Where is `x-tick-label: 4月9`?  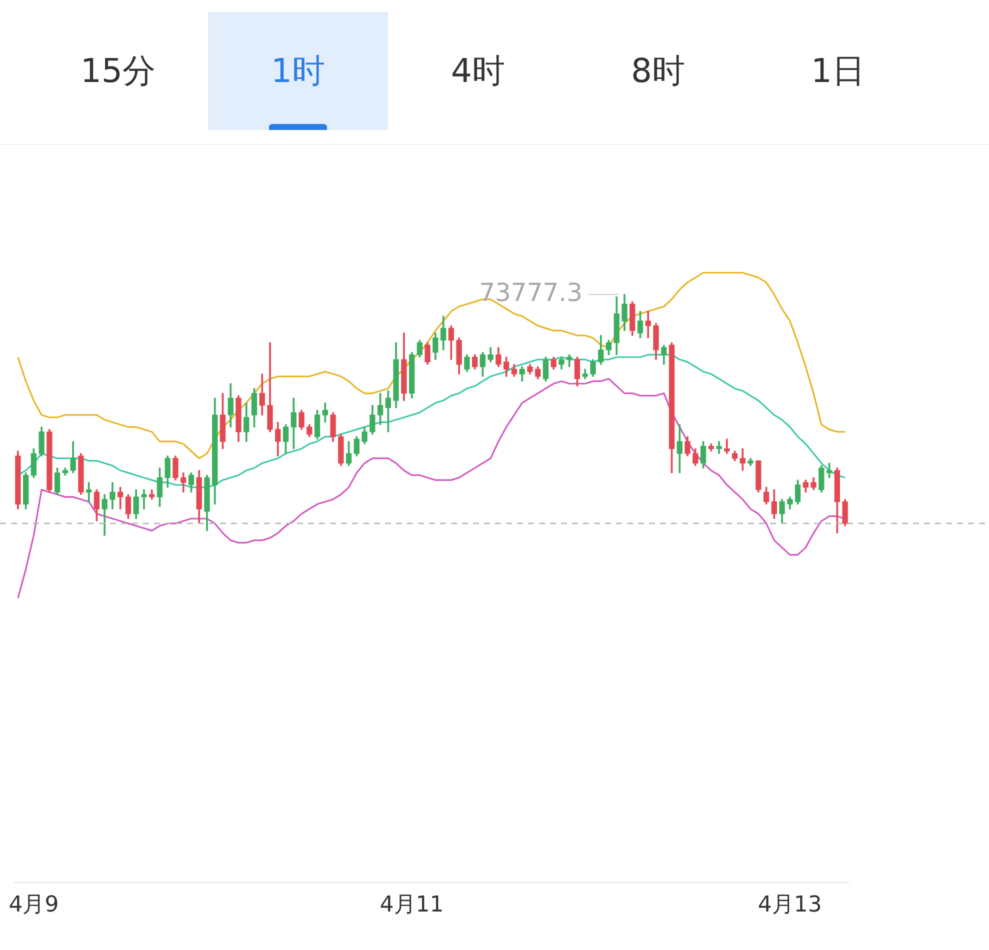
x-tick-label: 4月9 is located at coordinates (33, 905).